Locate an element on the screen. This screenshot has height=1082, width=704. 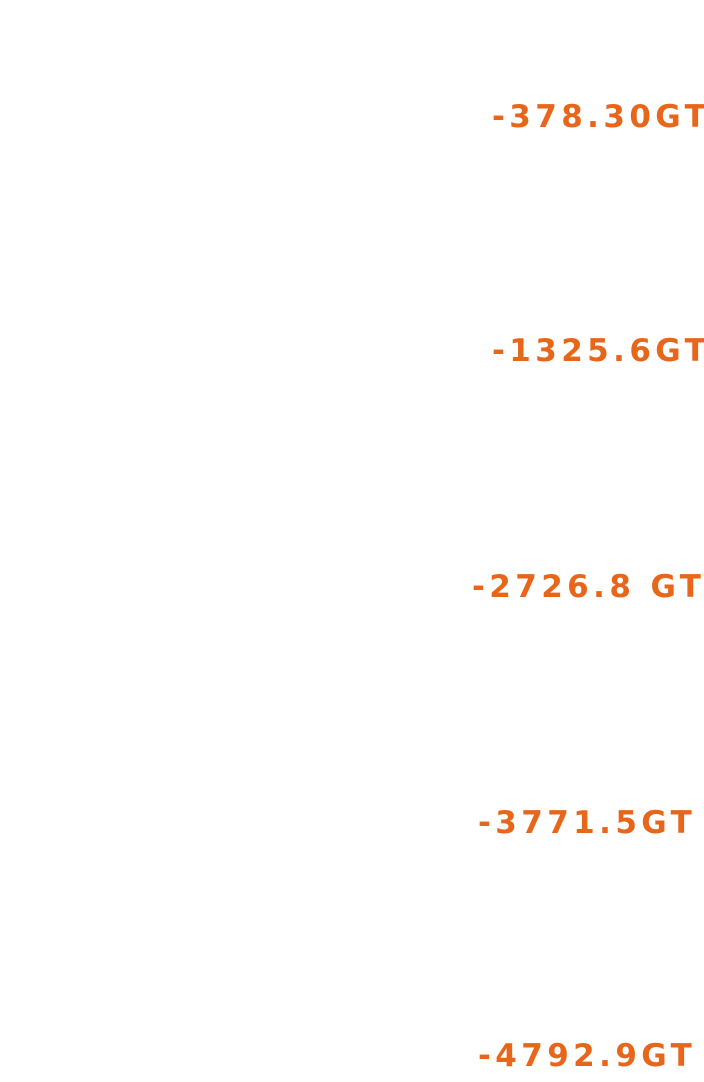
value-label-3: -2726.8 GT is located at coordinates (588, 587).